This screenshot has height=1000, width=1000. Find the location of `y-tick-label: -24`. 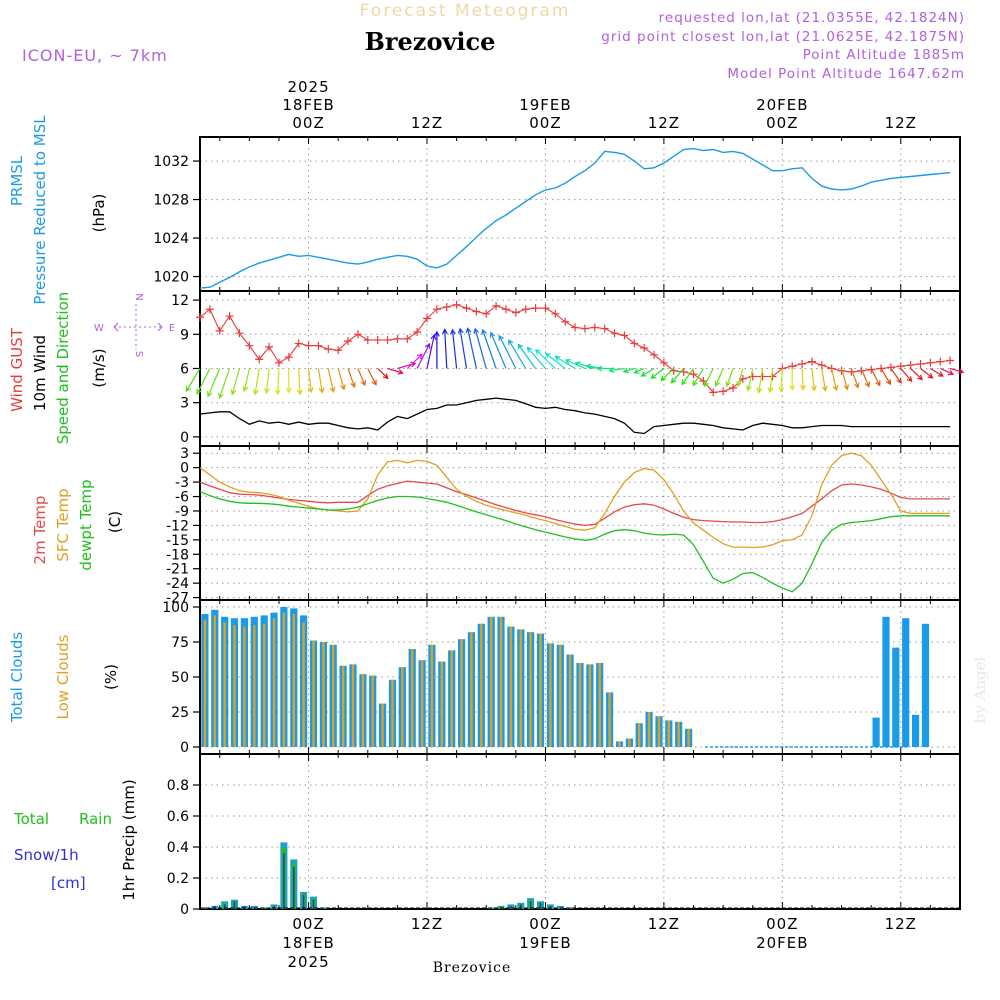

y-tick-label: -24 is located at coordinates (177, 584).